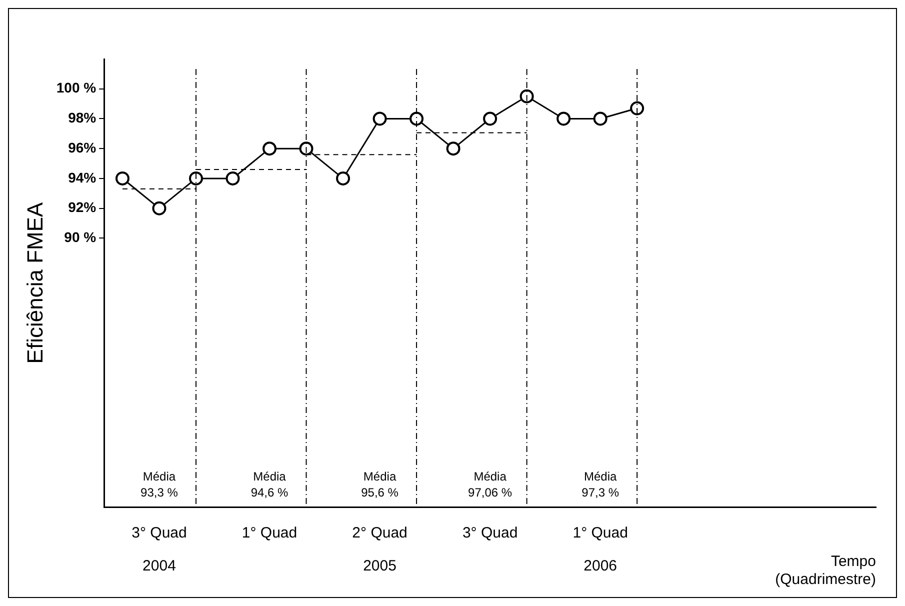 This screenshot has width=905, height=606. Describe the element at coordinates (490, 533) in the screenshot. I see `x-tick-label: 3° Quad` at that location.